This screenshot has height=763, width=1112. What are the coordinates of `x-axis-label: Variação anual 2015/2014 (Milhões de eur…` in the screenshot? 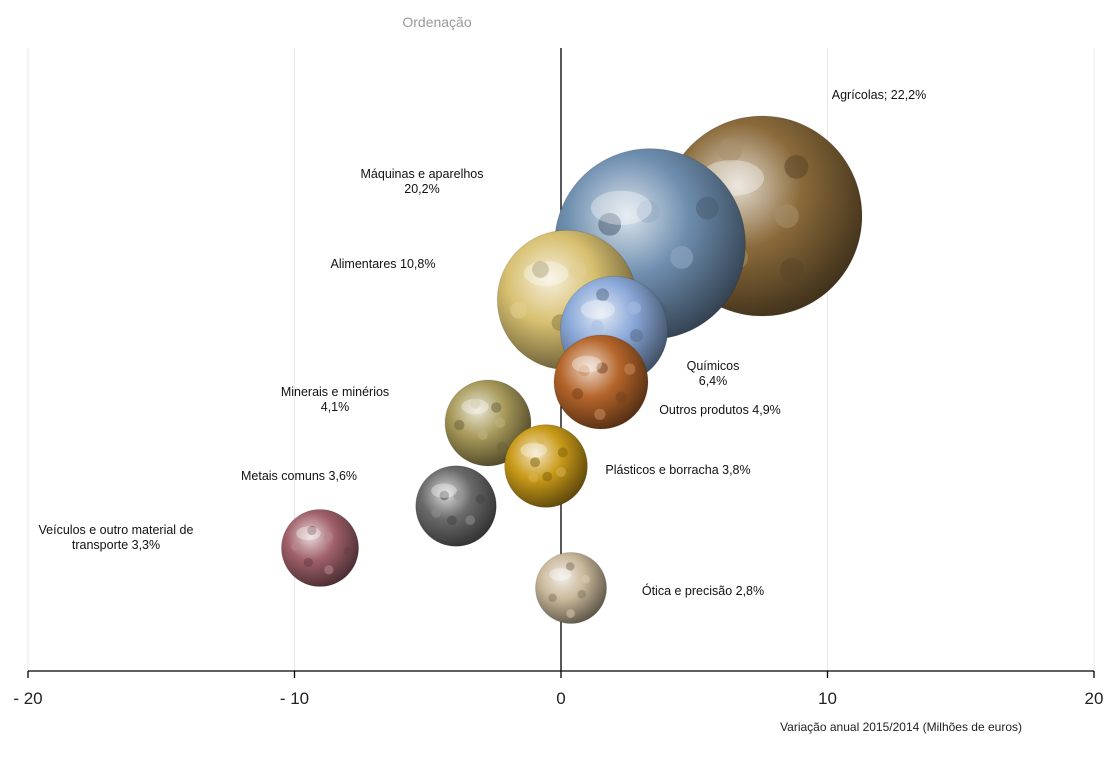 It's located at (901, 727).